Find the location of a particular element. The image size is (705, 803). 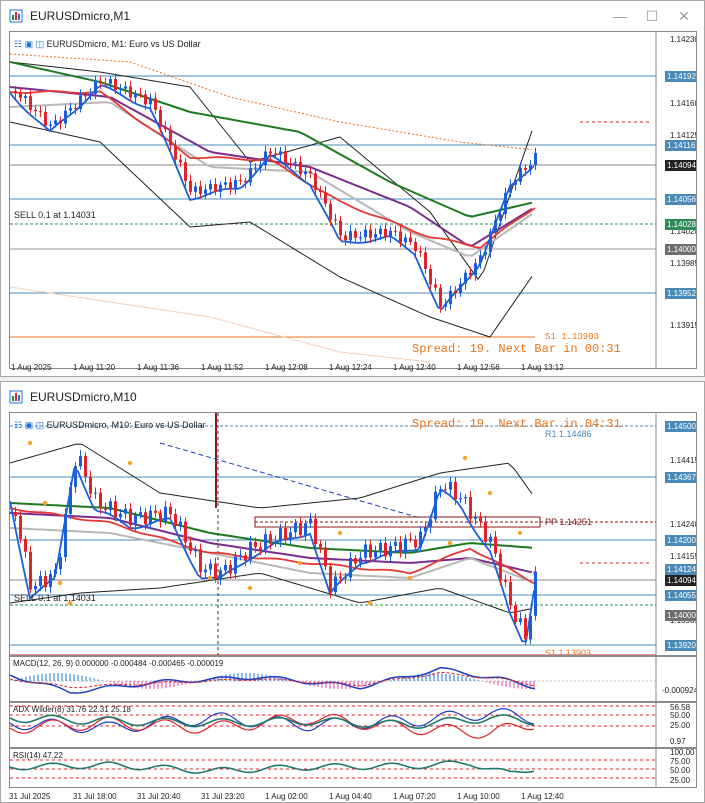

rsi-line is located at coordinates (272, 767).